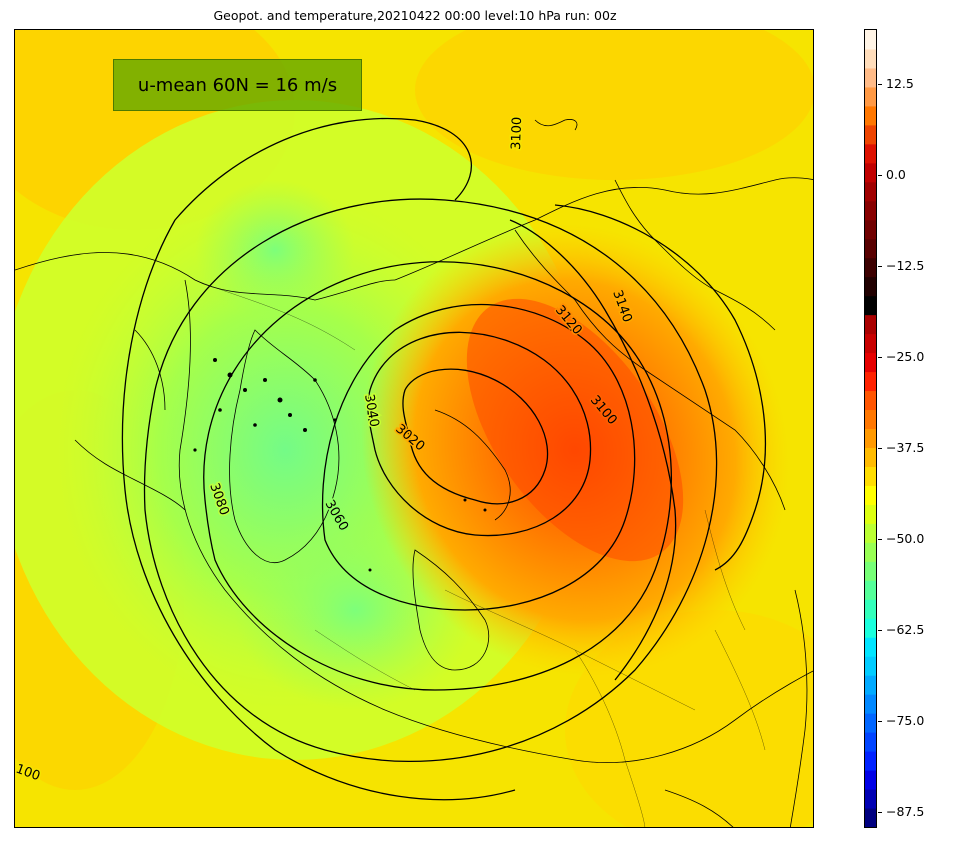  I want to click on cold-spot-north, so click(275, 250).